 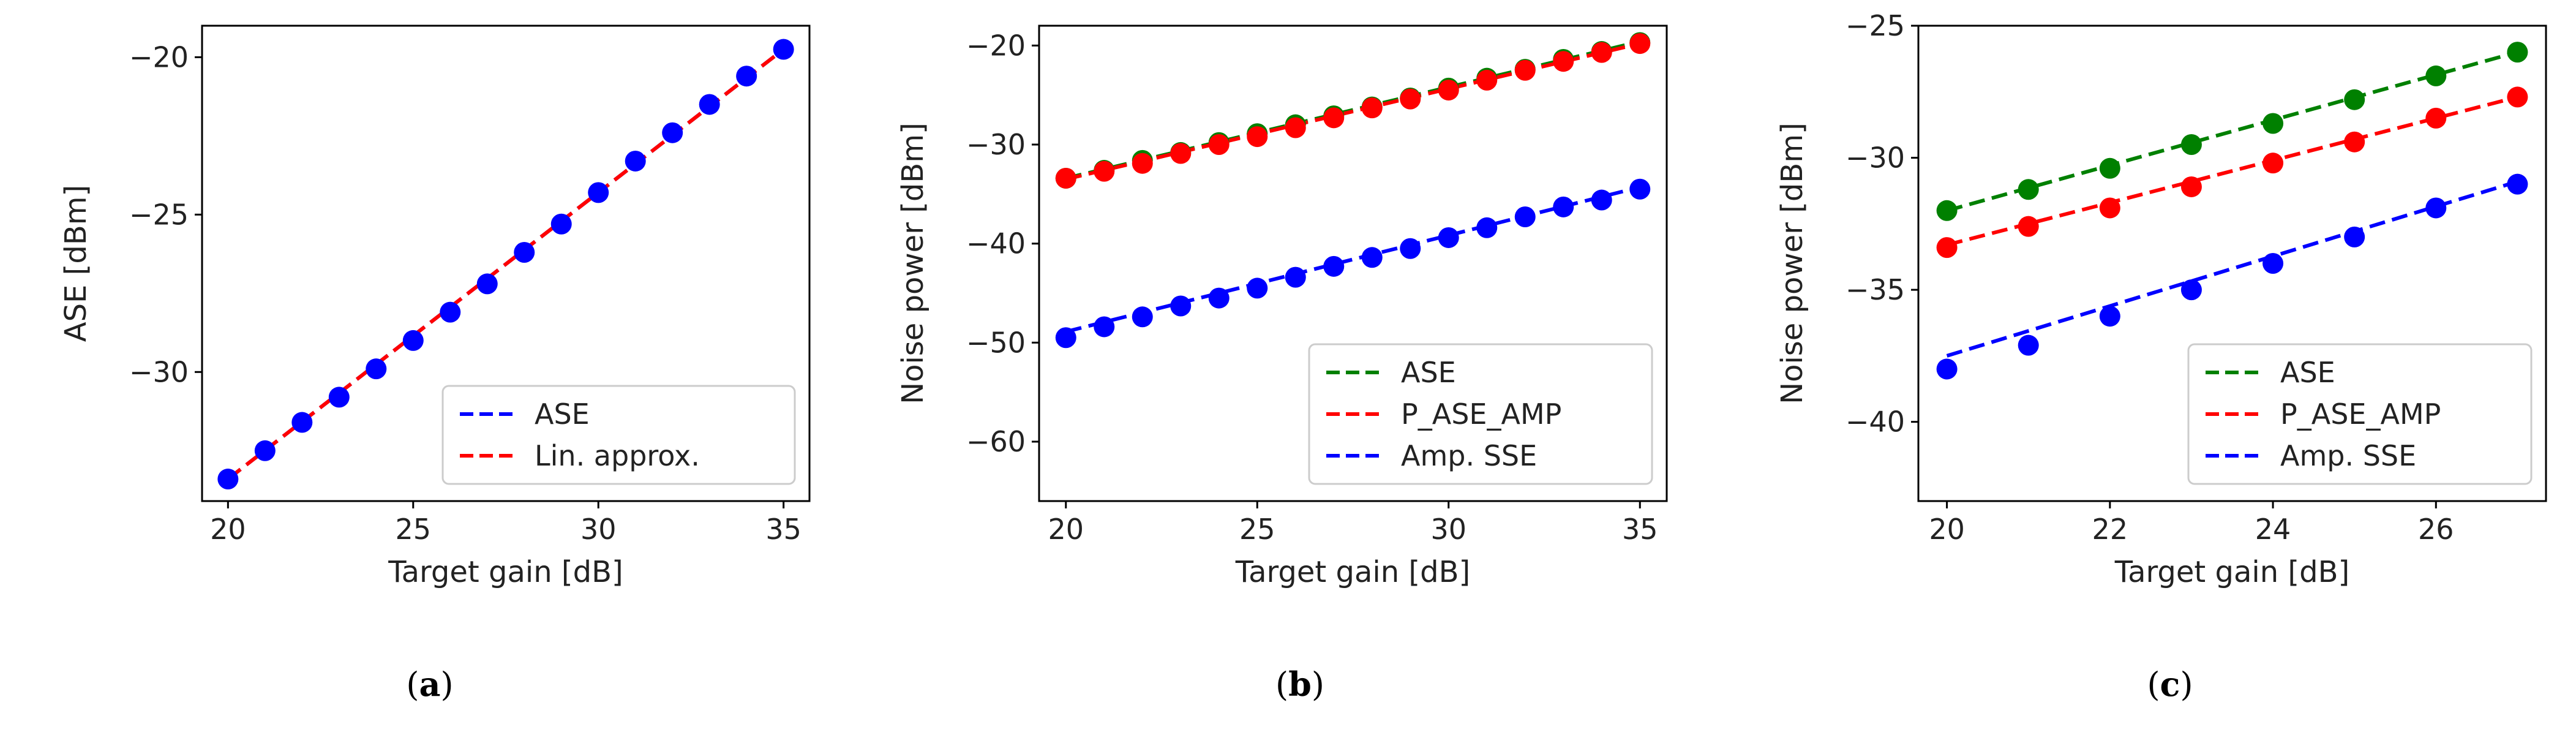 I want to click on caption-b: (b), so click(x=1299, y=684).